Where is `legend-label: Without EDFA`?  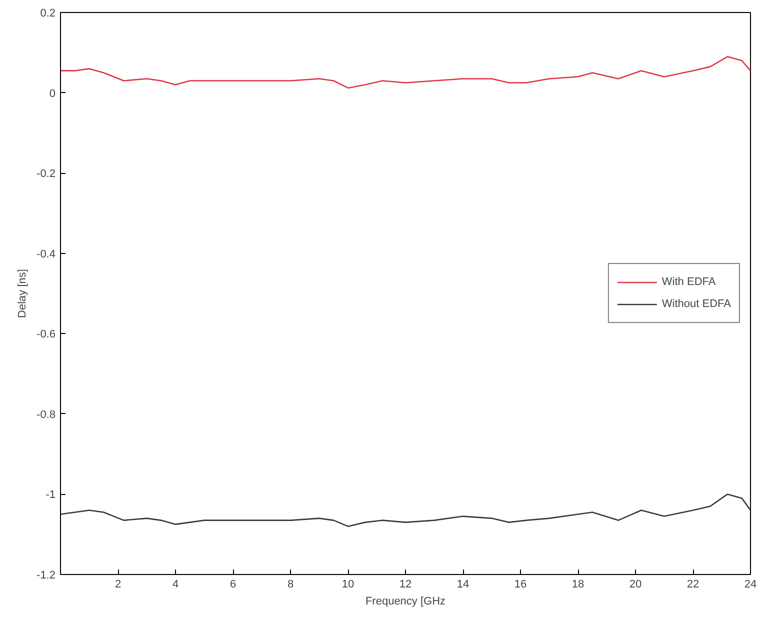 legend-label: Without EDFA is located at coordinates (696, 304).